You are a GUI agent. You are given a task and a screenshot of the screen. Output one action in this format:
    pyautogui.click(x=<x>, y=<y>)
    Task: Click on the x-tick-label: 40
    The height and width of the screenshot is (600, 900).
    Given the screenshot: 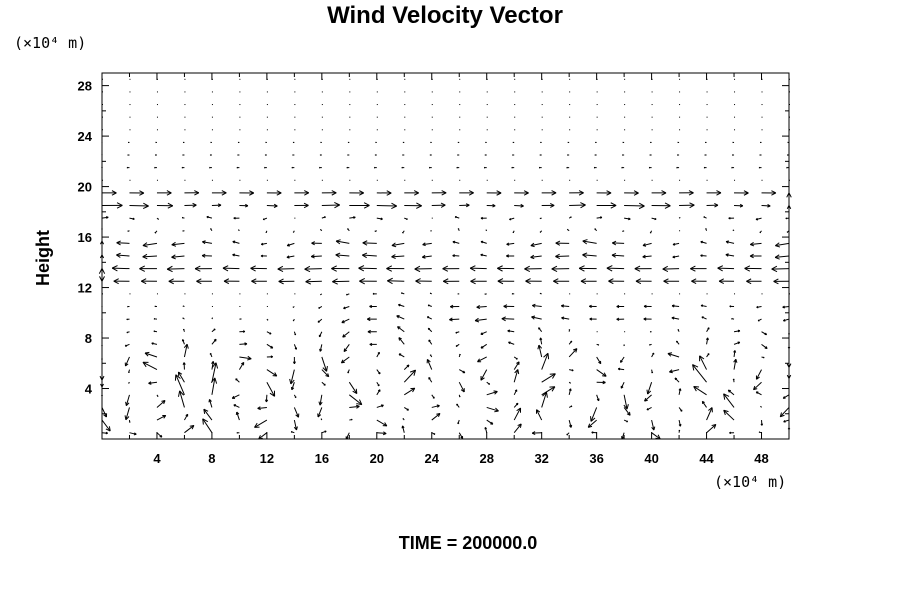 What is the action you would take?
    pyautogui.click(x=651, y=458)
    